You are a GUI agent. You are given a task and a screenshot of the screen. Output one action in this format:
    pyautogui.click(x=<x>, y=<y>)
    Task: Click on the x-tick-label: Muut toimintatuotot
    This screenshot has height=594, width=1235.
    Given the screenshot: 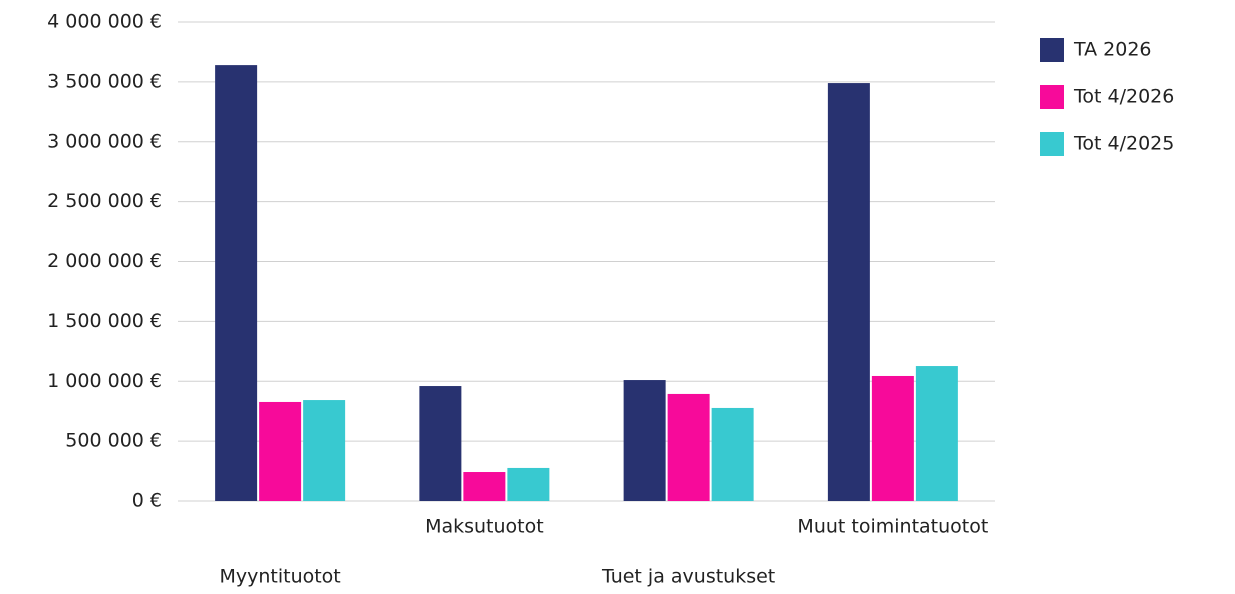 What is the action you would take?
    pyautogui.click(x=892, y=527)
    